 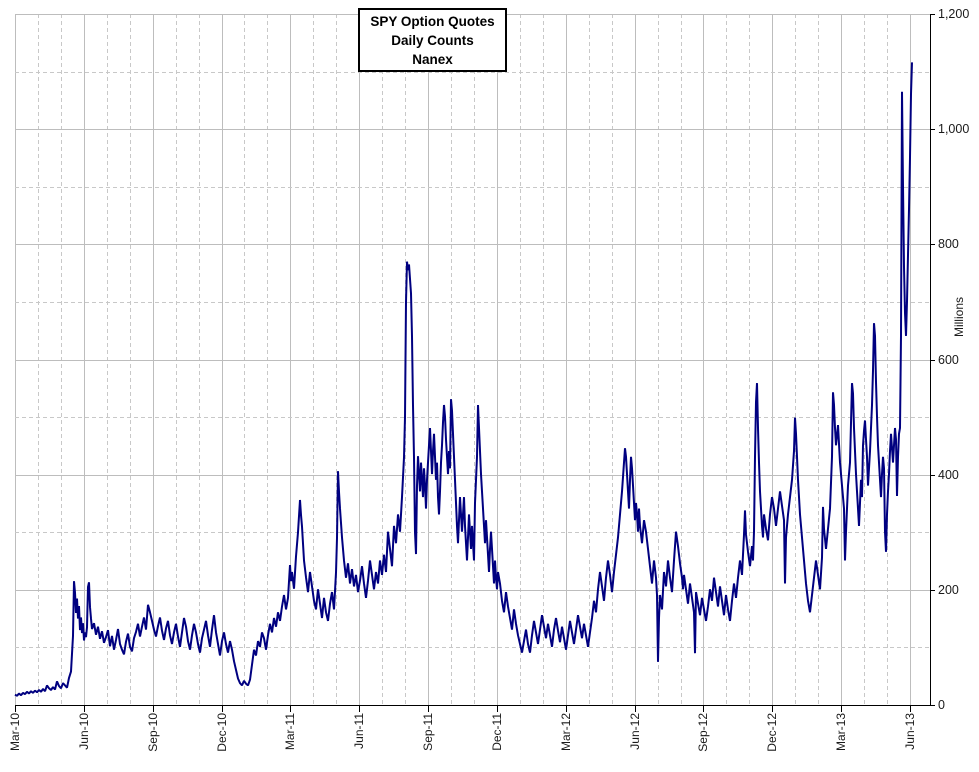 What do you see at coordinates (948, 244) in the screenshot?
I see `y-tick-label: 800` at bounding box center [948, 244].